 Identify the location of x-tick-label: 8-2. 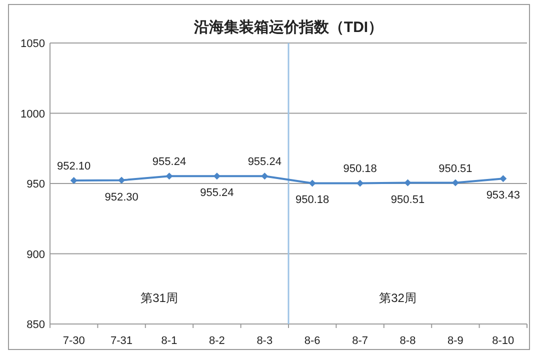
(216, 341).